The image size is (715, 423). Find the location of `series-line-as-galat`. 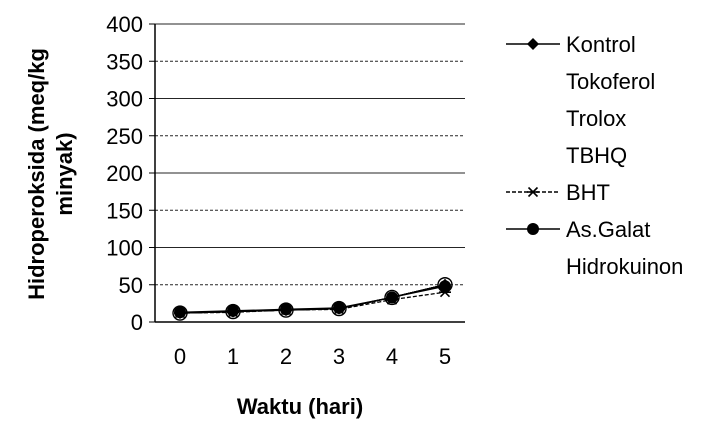

series-line-as-galat is located at coordinates (312, 299).